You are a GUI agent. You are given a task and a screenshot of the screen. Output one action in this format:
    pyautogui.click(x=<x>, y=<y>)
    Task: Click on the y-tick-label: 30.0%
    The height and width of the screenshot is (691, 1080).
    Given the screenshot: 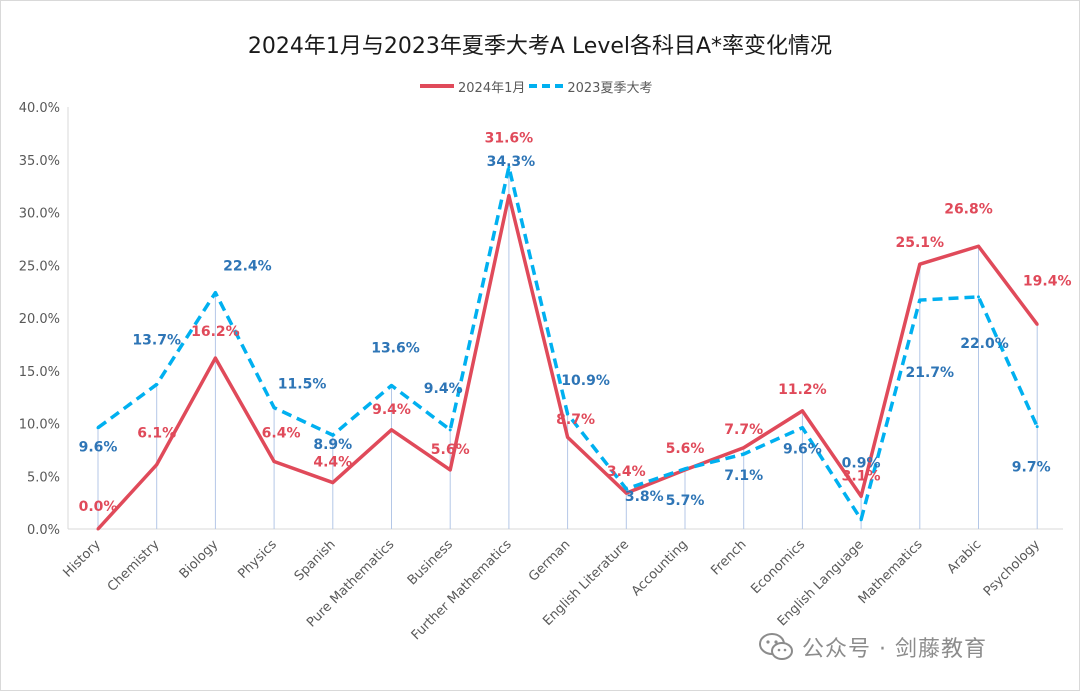 What is the action you would take?
    pyautogui.click(x=39, y=214)
    